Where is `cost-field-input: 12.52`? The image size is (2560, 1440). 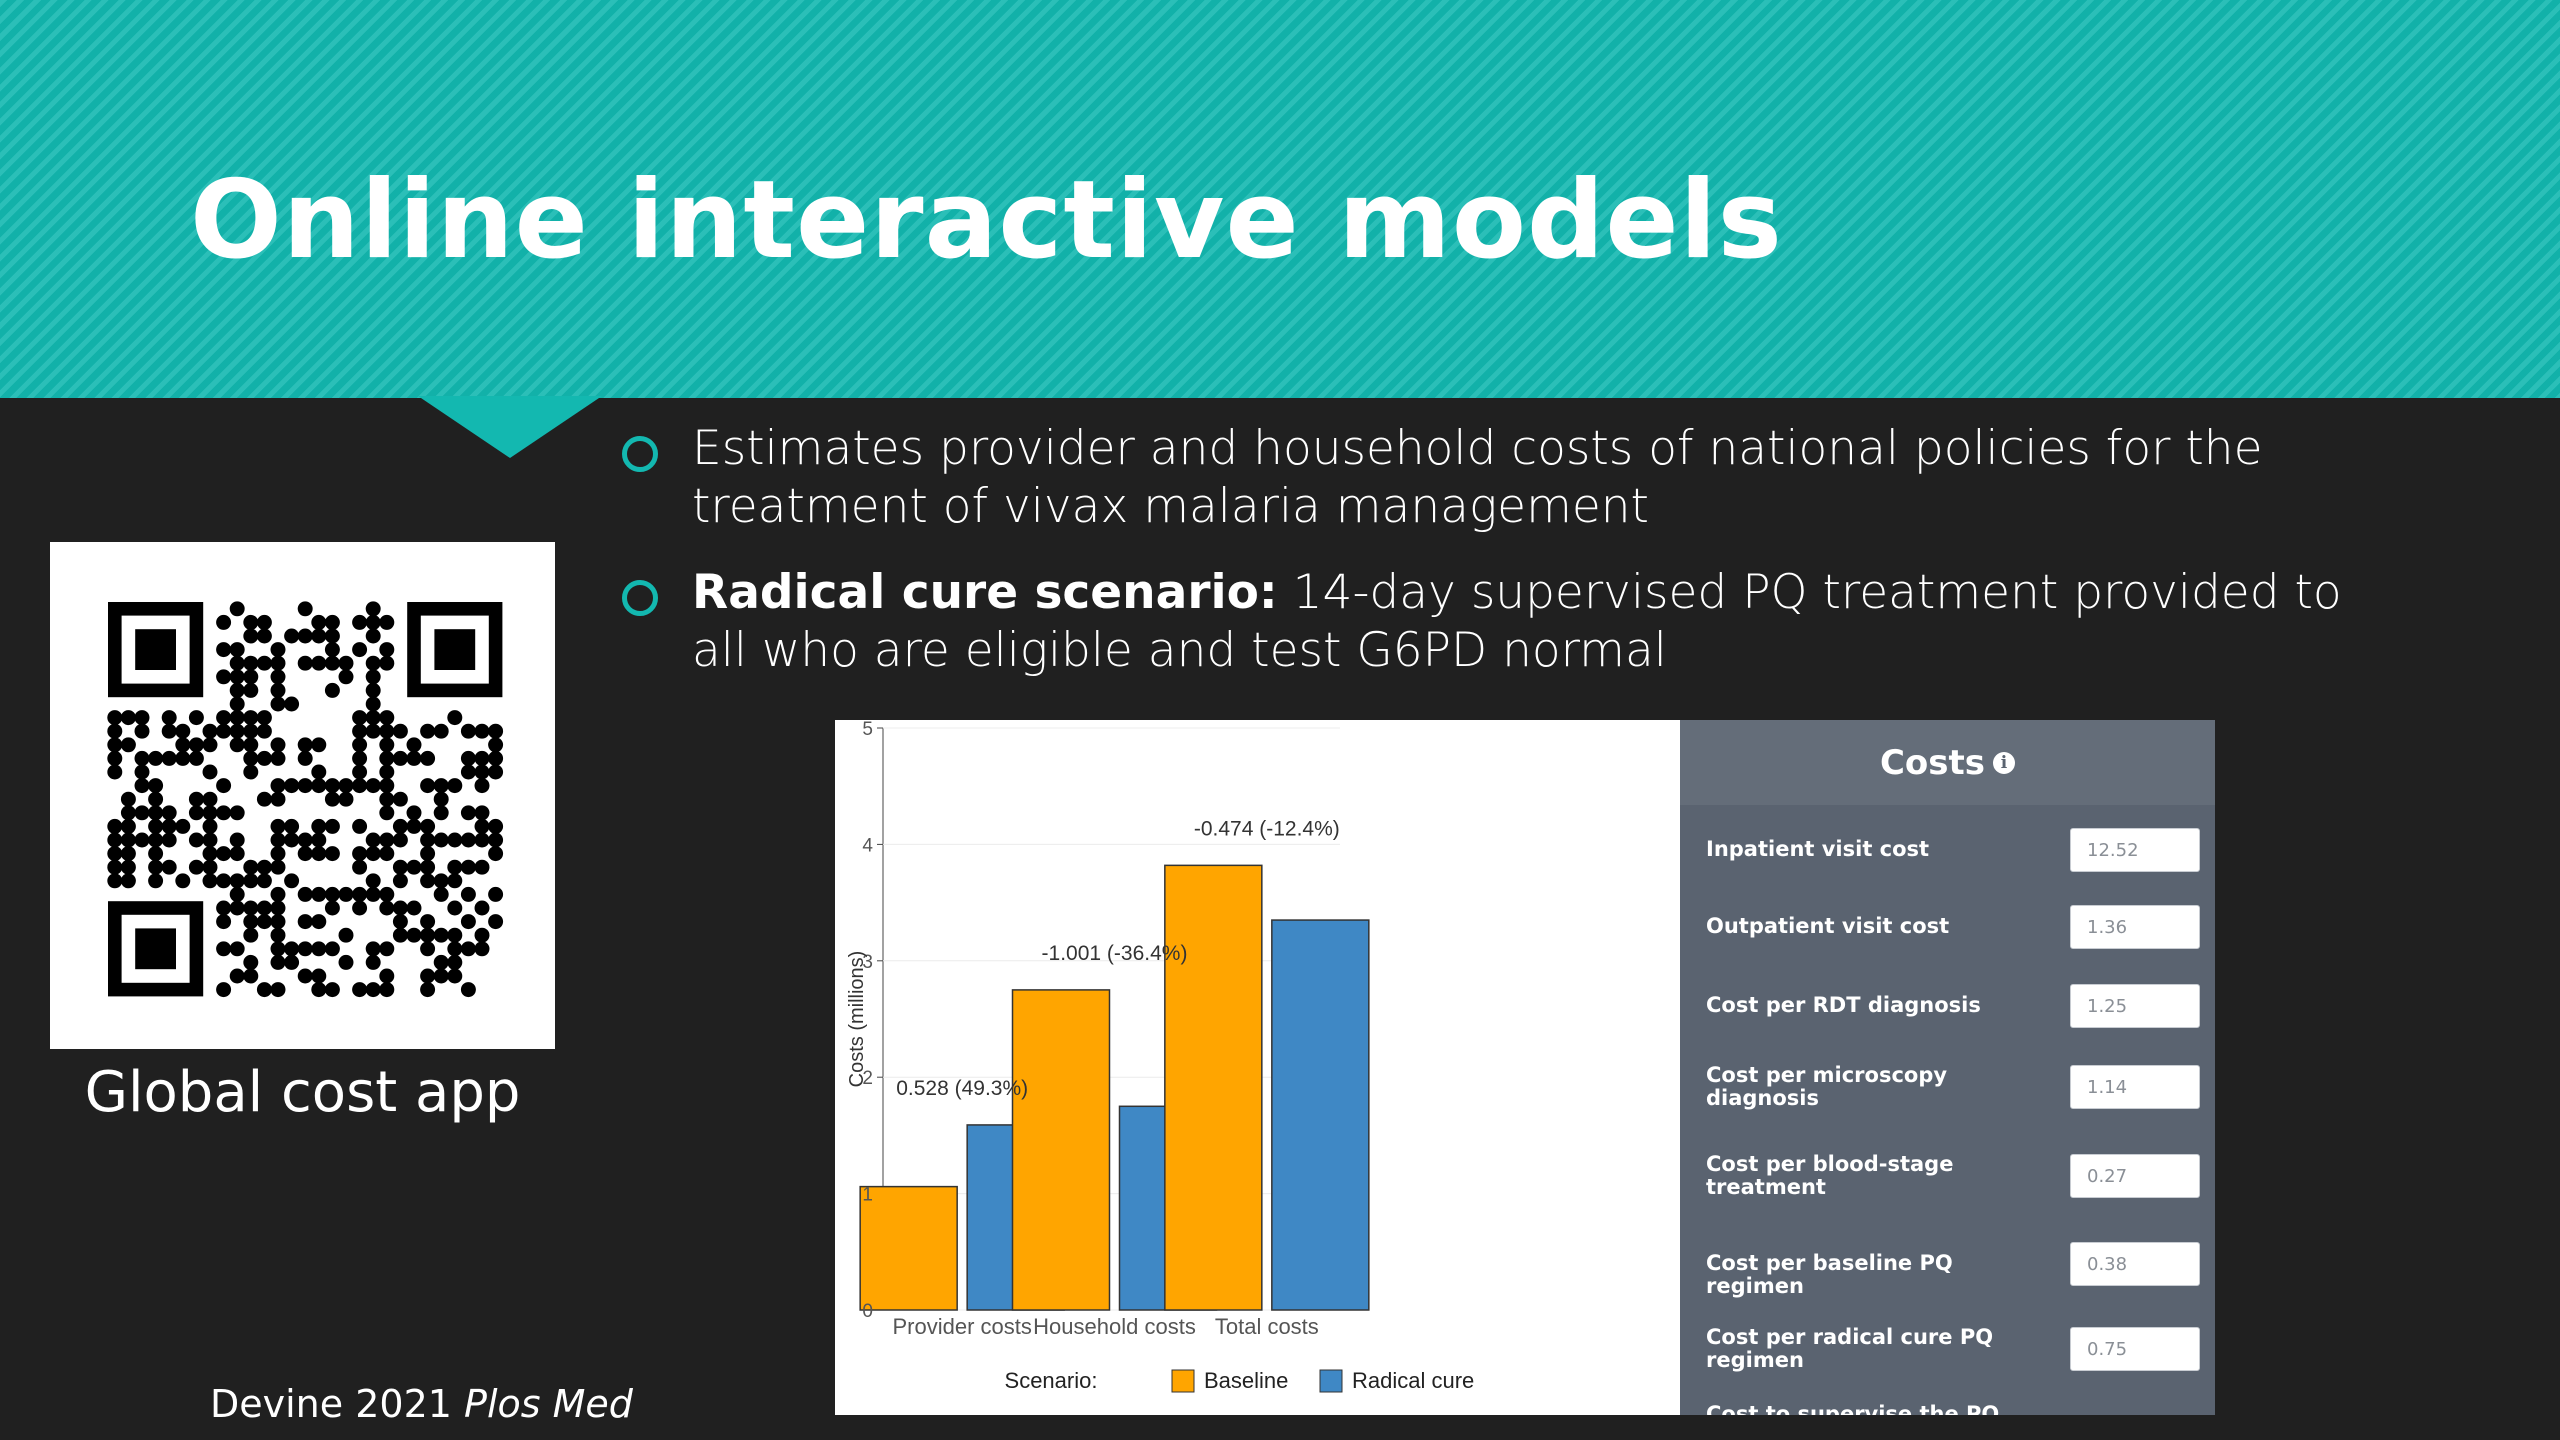
cost-field-input: 12.52 is located at coordinates (2135, 850).